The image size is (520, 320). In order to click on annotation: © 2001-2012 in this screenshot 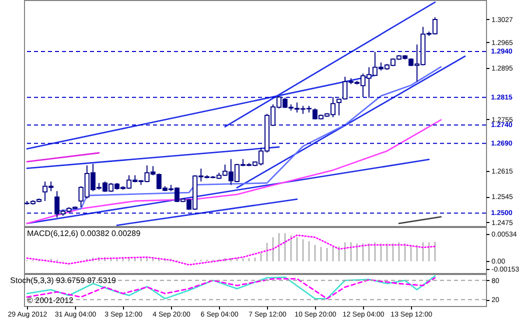, I will do `click(50, 300)`.